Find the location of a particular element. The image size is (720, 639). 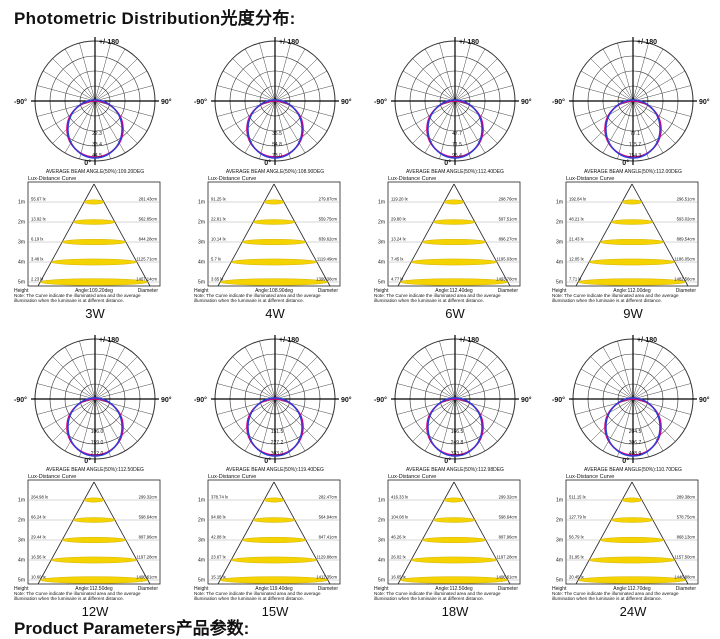

beam-angle-text: AVERAGE BEAM ANGLE(50%):112.98DEG is located at coordinates (455, 470).